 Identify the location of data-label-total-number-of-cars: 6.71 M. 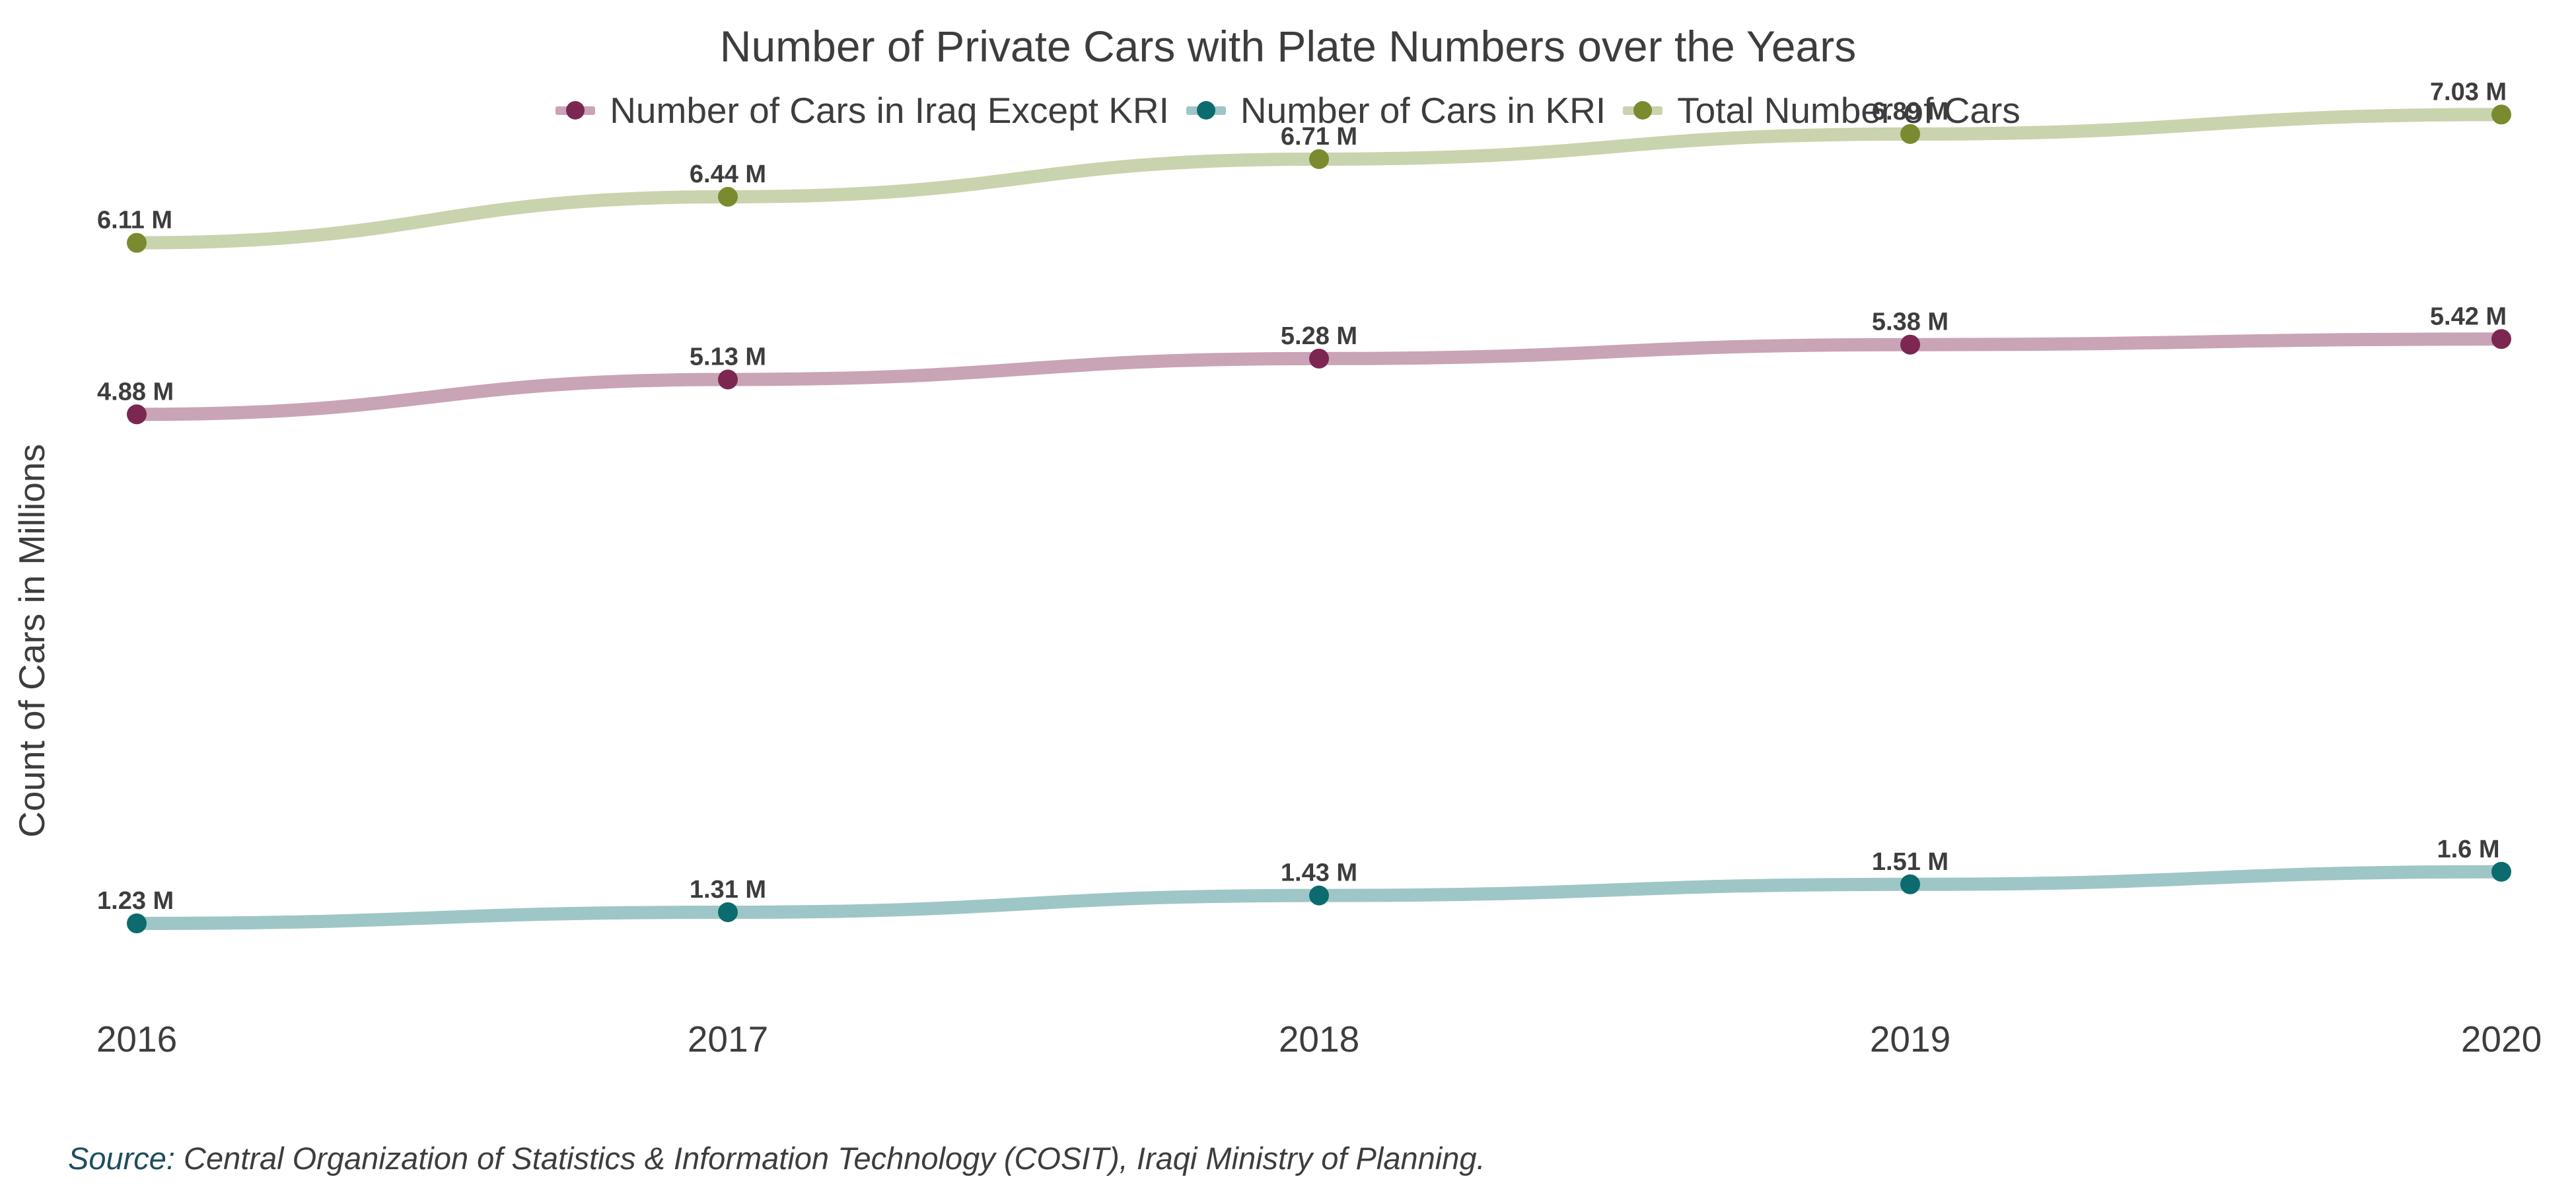
(1319, 137).